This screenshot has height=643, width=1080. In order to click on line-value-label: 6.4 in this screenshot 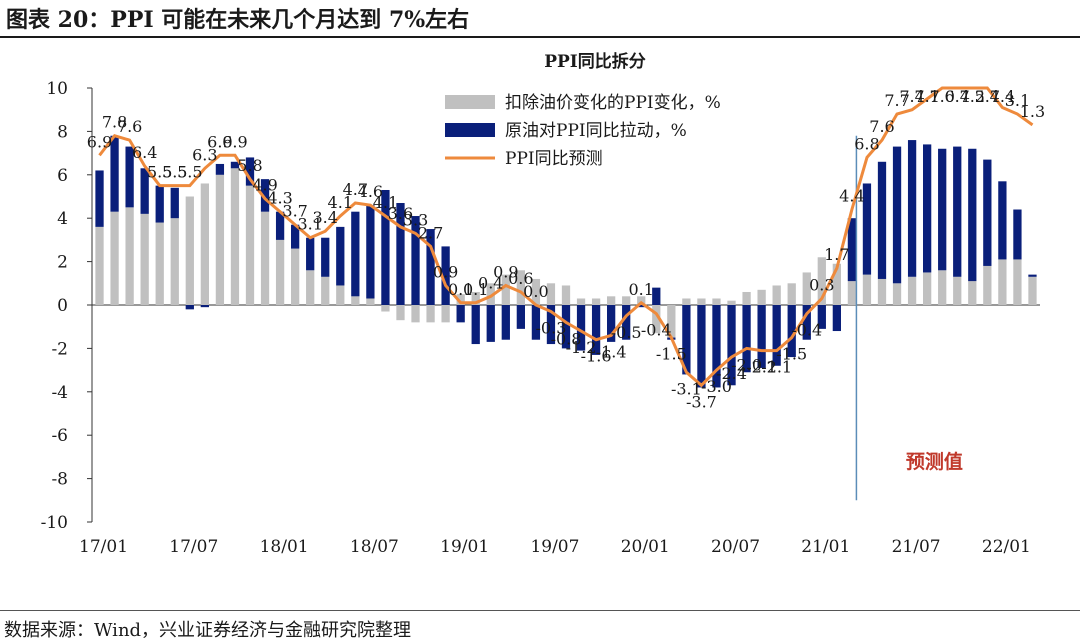, I will do `click(957, 96)`.